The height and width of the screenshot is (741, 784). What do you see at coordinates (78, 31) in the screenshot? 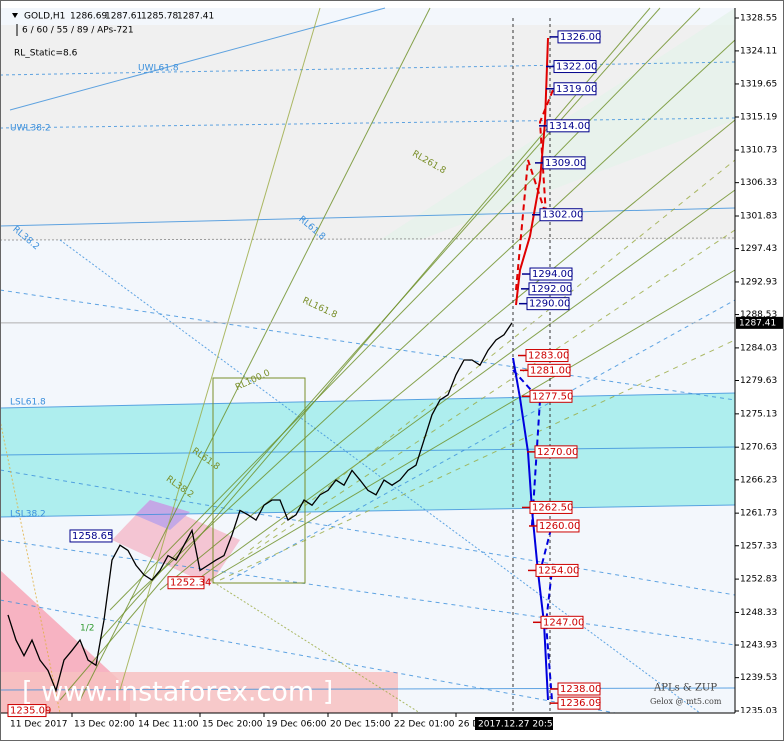
I see `indicator-params: 6 / 60 / 55 / 89 / APs-721` at bounding box center [78, 31].